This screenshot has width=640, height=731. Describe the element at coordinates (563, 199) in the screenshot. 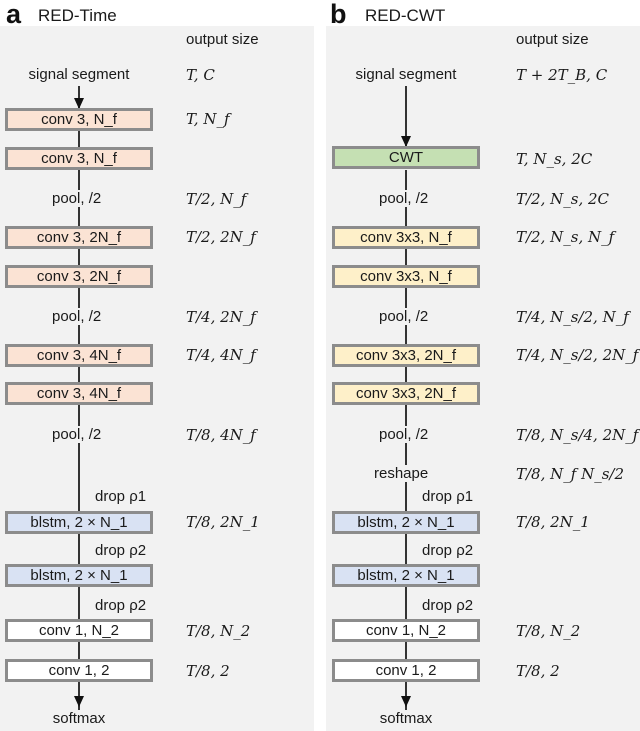

I see `panel-b-layer-output: T/2, N_s, 2C` at that location.